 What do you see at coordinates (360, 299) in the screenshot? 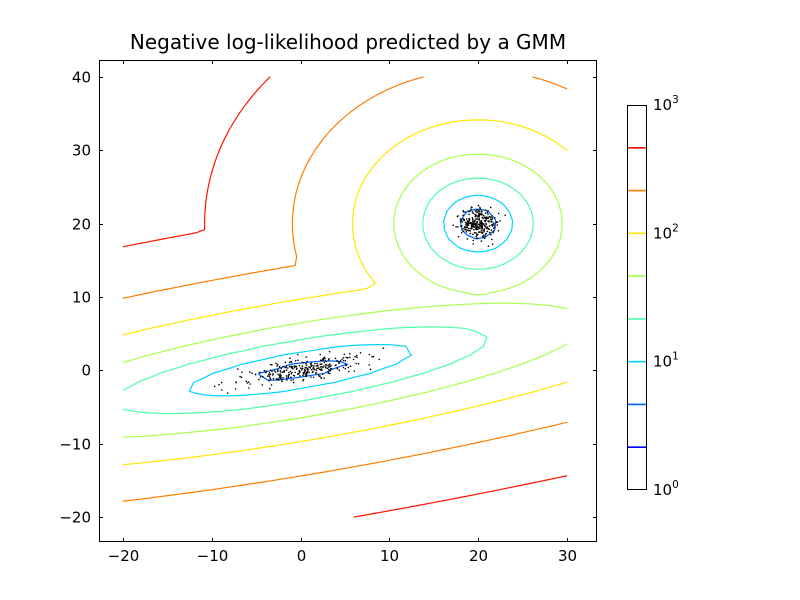
I see `scatter-points` at bounding box center [360, 299].